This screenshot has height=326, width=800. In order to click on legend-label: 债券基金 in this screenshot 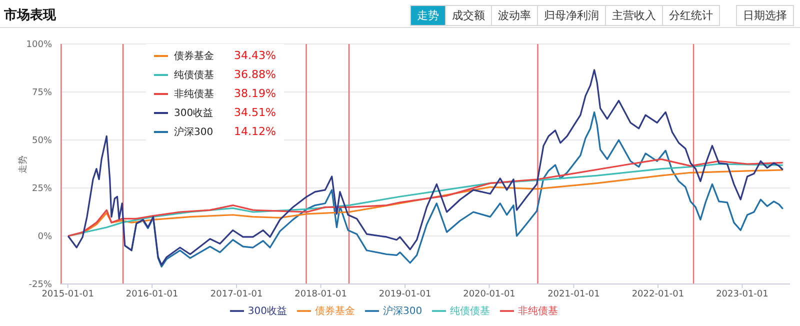, I will do `click(335, 311)`.